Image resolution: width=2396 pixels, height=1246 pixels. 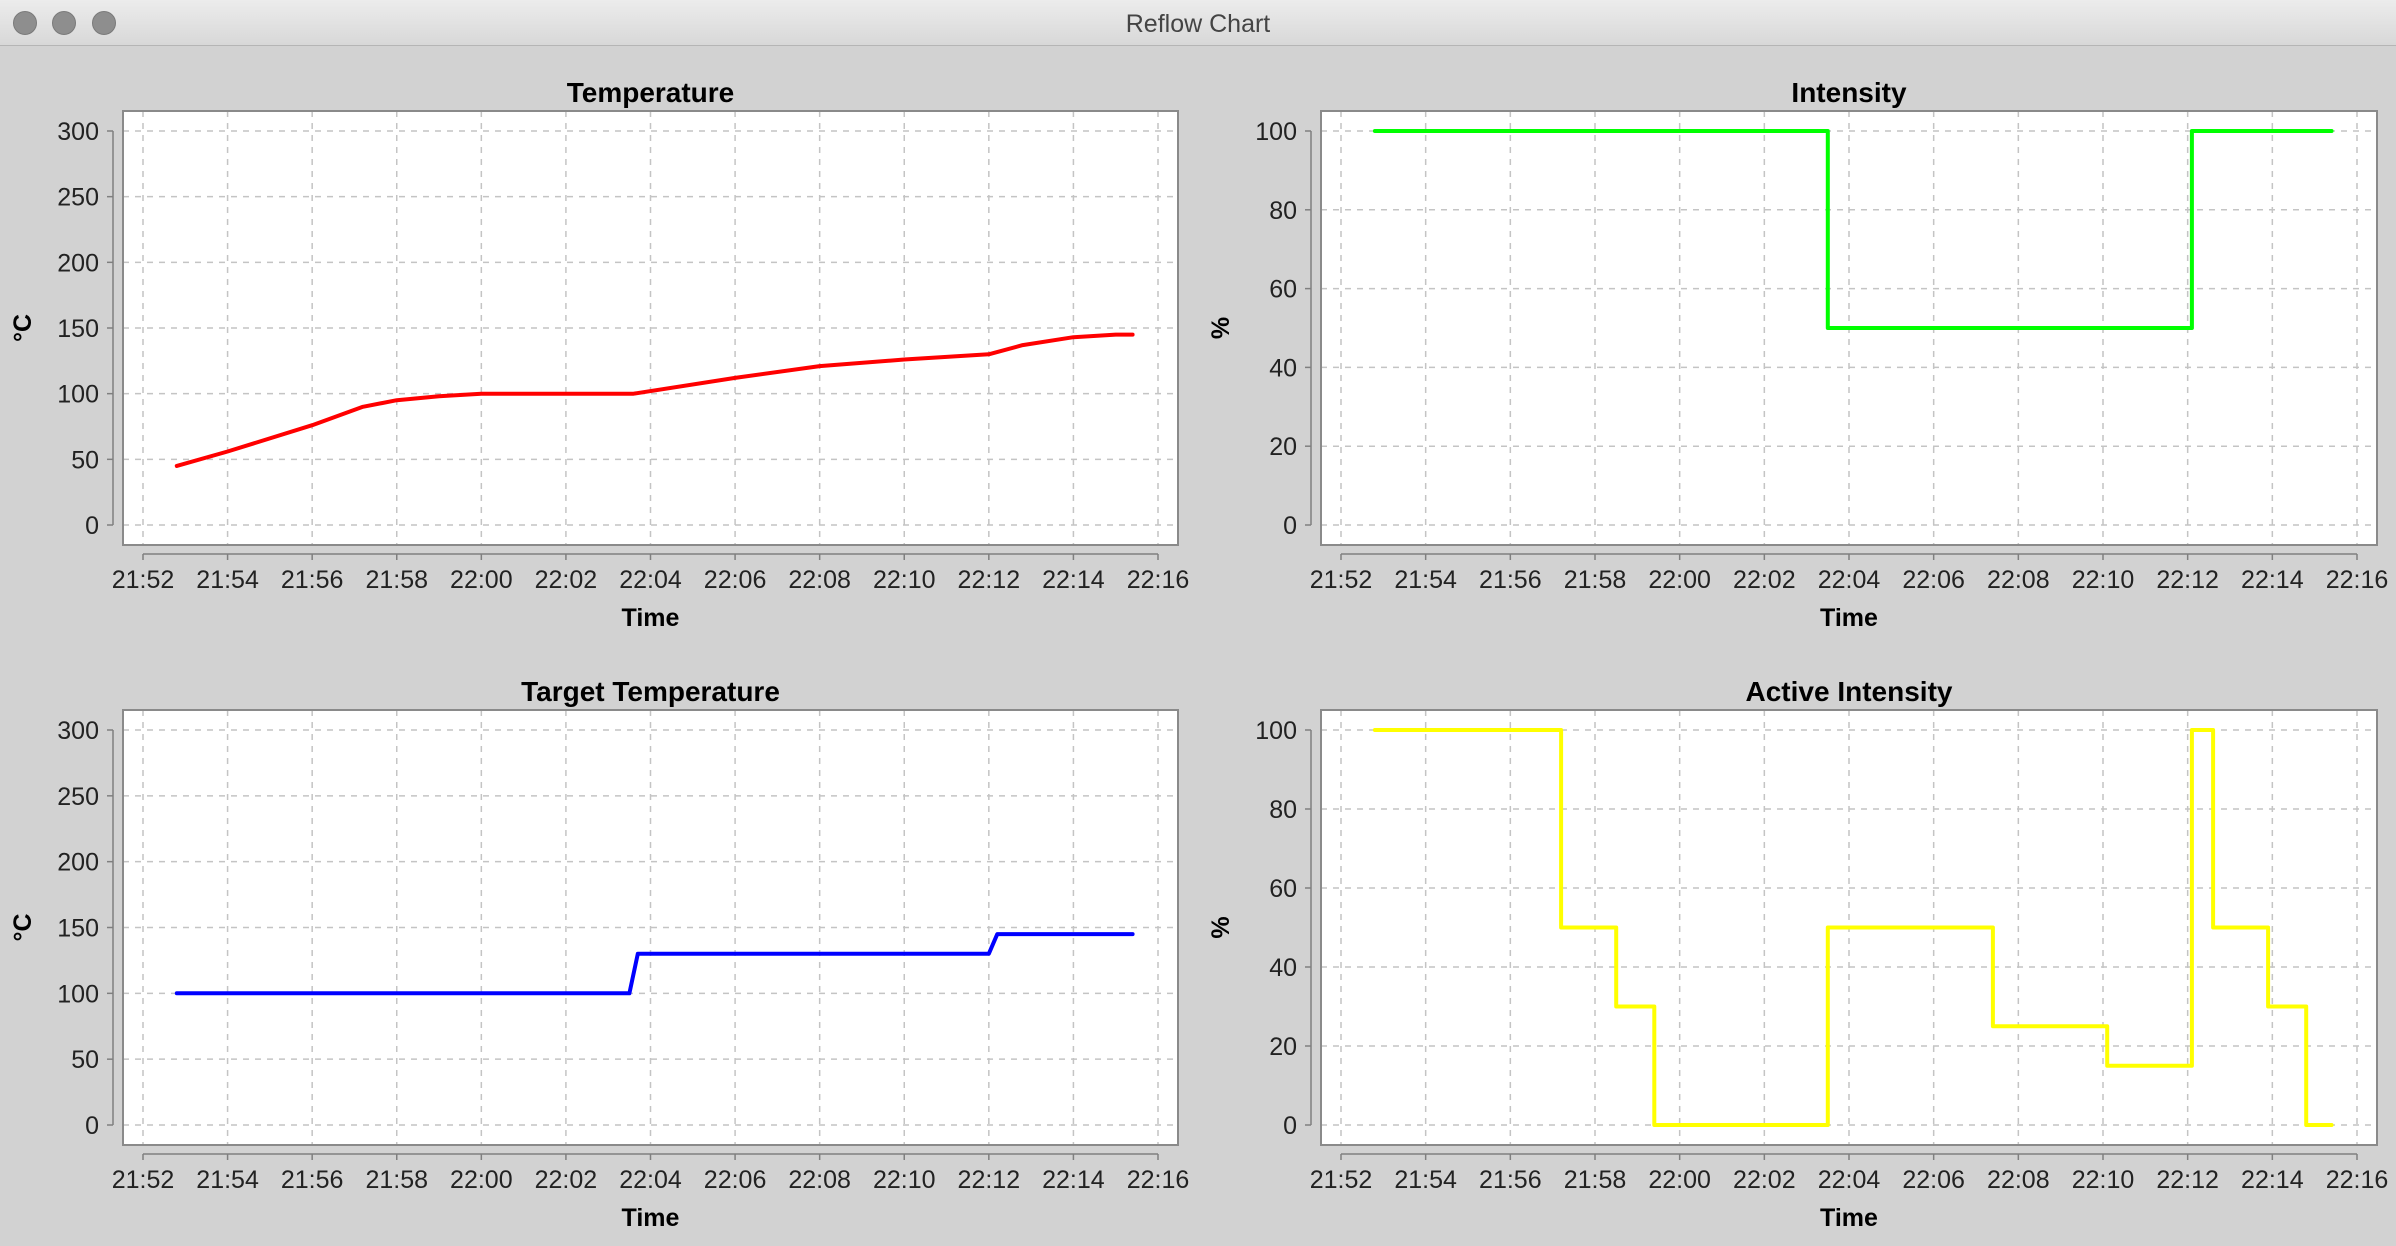 What do you see at coordinates (64, 23) in the screenshot?
I see `minimize-window-button` at bounding box center [64, 23].